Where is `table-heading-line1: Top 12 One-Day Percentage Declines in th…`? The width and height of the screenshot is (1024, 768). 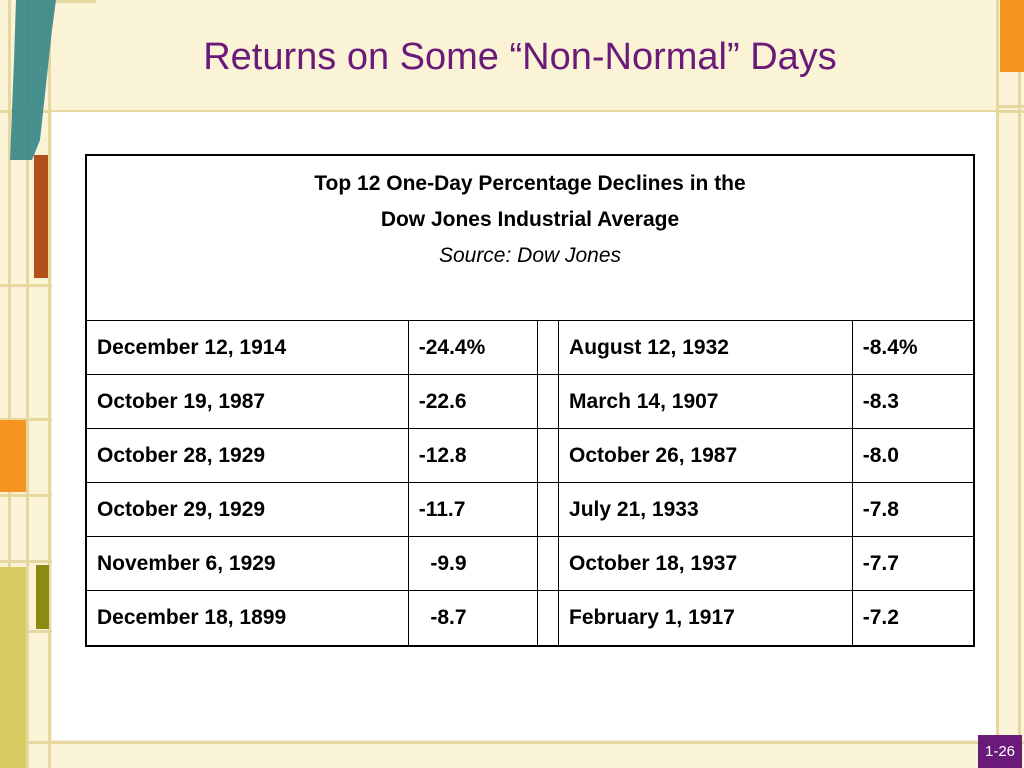 table-heading-line1: Top 12 One-Day Percentage Declines in th… is located at coordinates (530, 183).